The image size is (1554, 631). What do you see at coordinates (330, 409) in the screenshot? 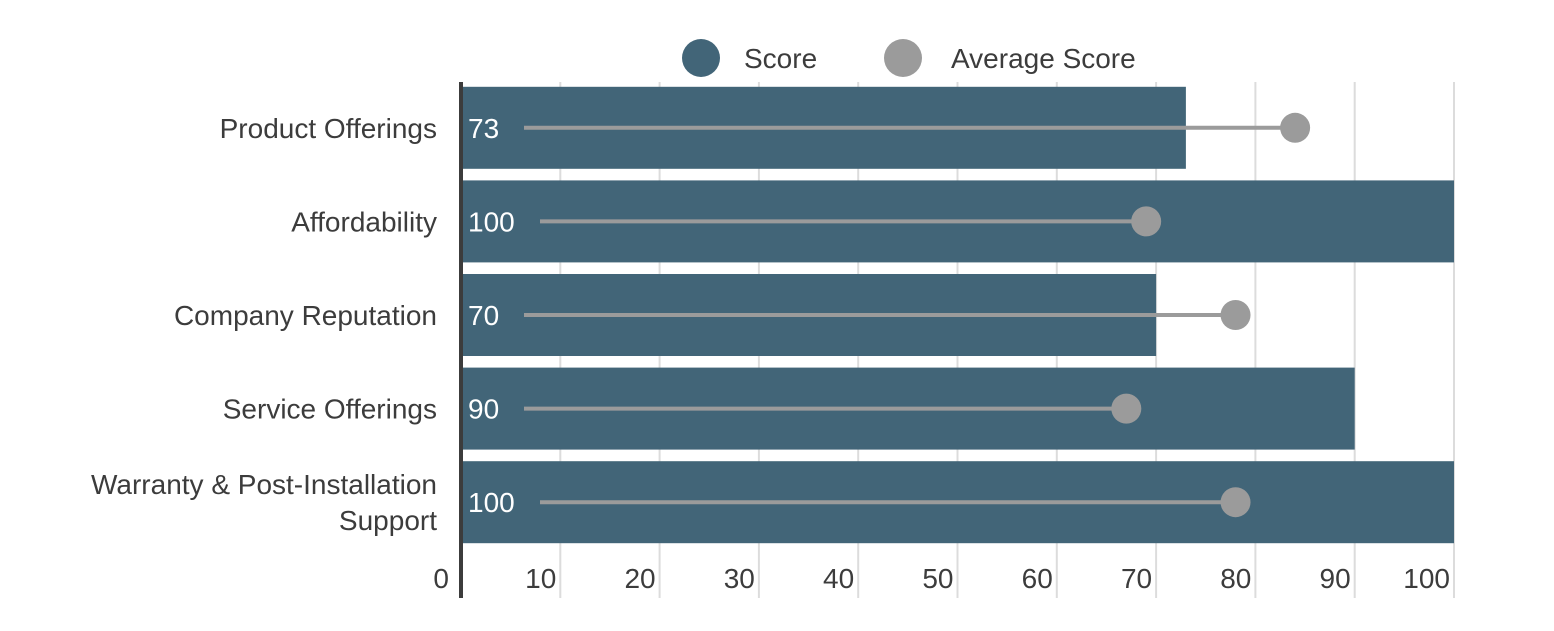
I see `category-label: Service Offerings` at bounding box center [330, 409].